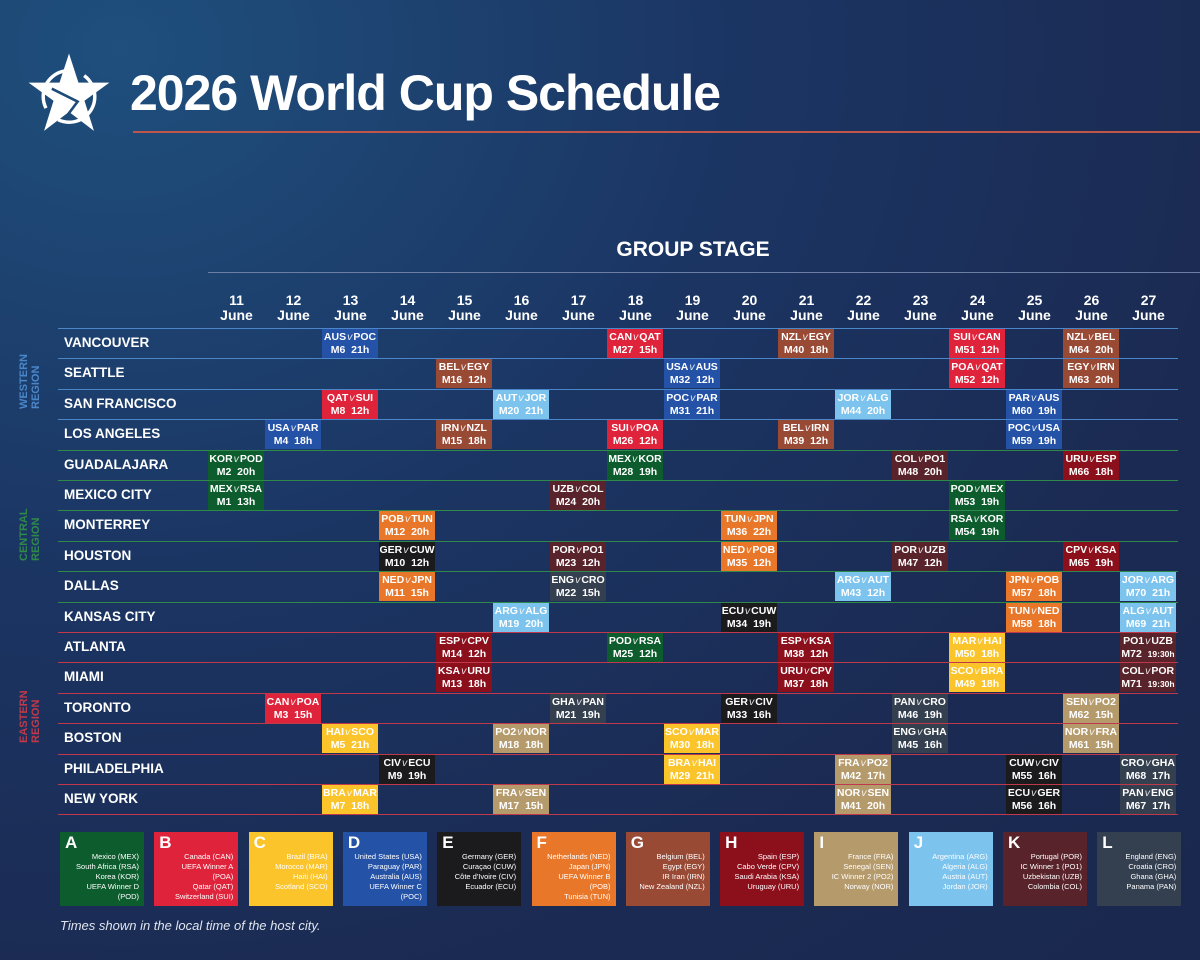 This screenshot has width=1200, height=960. What do you see at coordinates (93, 738) in the screenshot?
I see `city-label: BOSTON` at bounding box center [93, 738].